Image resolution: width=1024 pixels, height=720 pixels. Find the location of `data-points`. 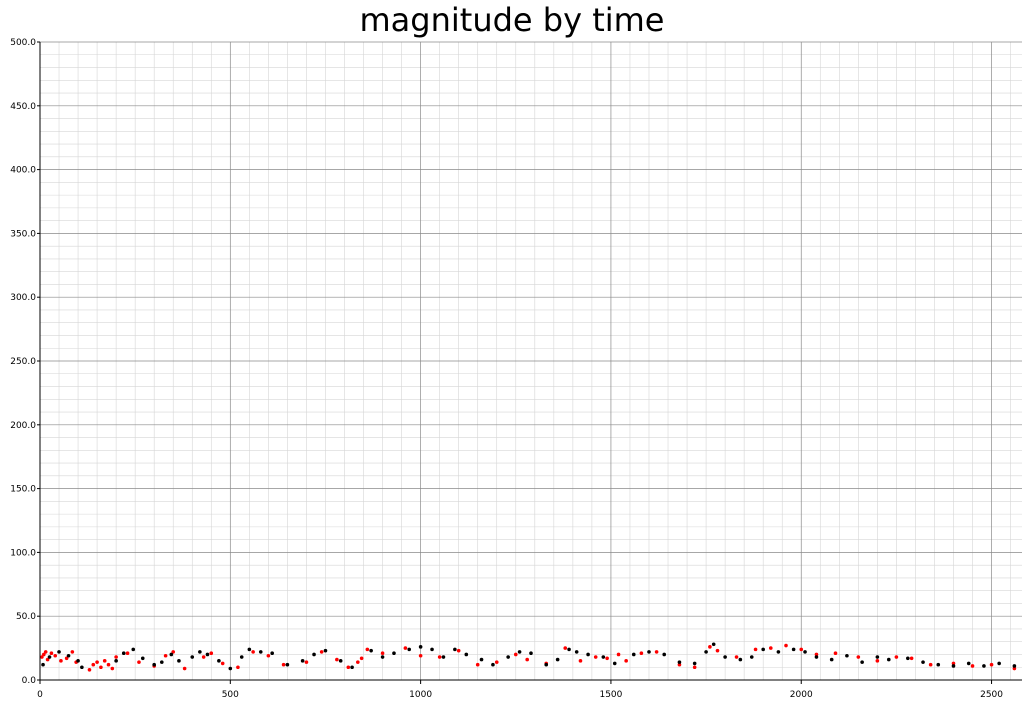

data-points is located at coordinates (528, 657).